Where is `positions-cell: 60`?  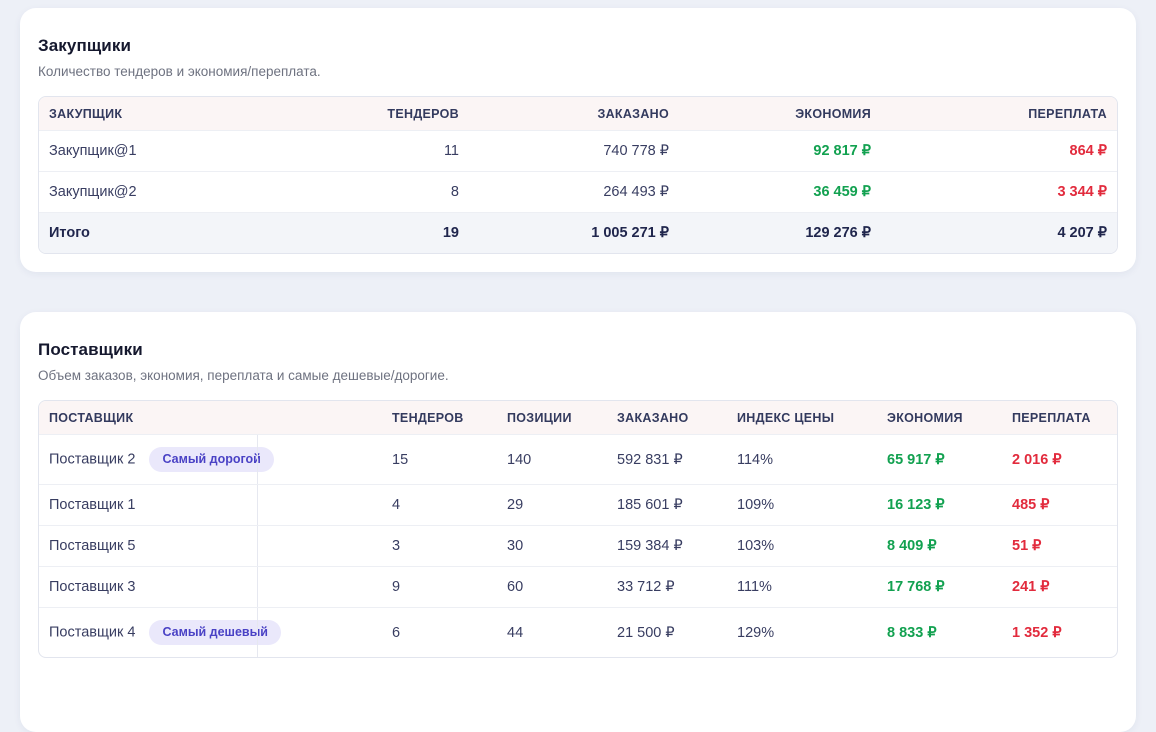
positions-cell: 60 is located at coordinates (552, 586).